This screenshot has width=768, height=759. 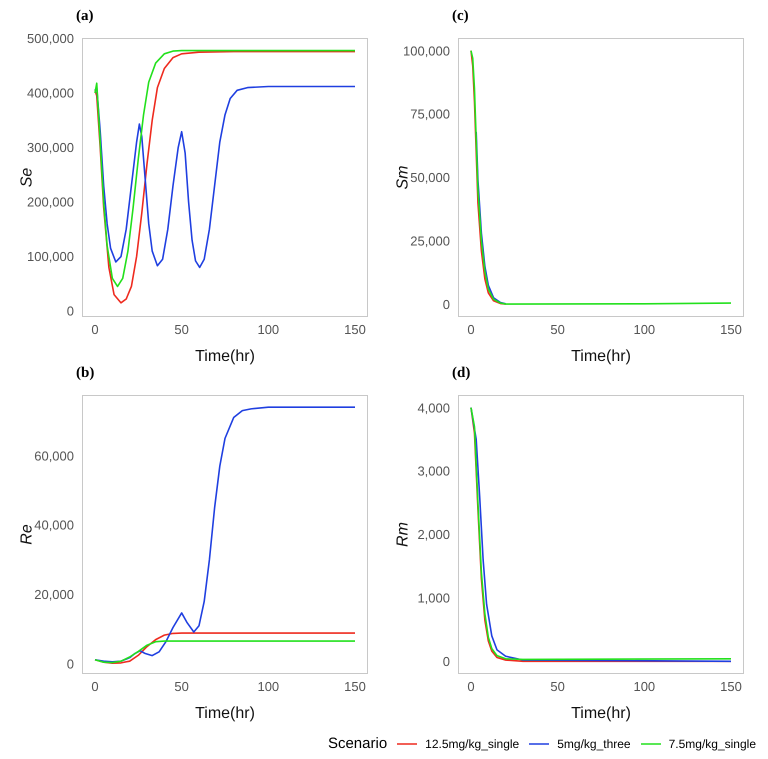 I want to click on y-tick-label: 200,000, so click(x=50, y=202).